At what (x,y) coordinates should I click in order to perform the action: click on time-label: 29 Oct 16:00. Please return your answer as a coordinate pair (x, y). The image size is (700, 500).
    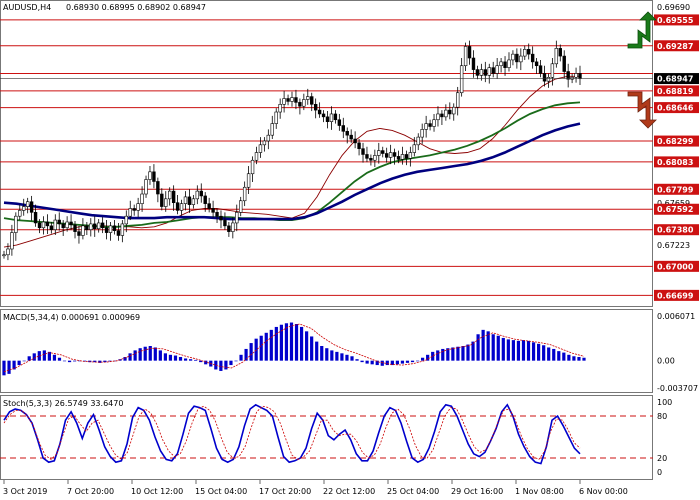
    Looking at the image, I should click on (477, 491).